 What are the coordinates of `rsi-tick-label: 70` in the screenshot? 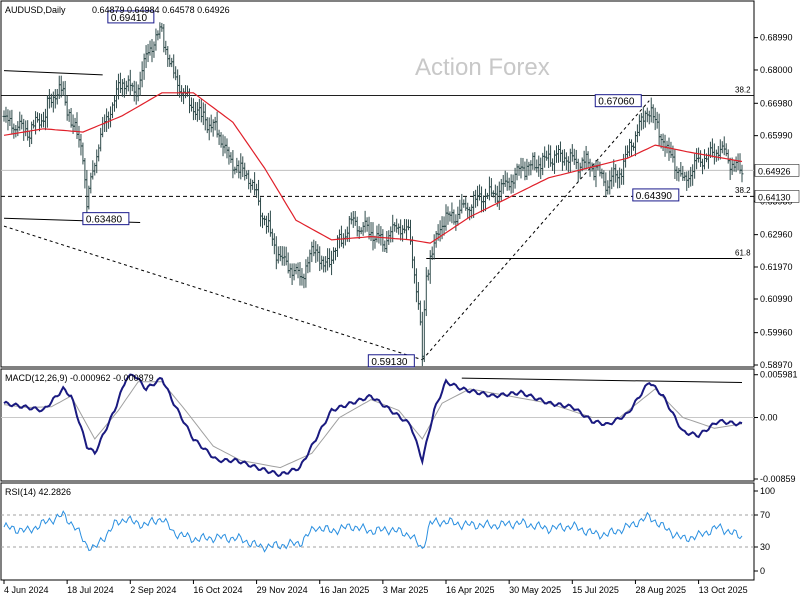 It's located at (765, 515).